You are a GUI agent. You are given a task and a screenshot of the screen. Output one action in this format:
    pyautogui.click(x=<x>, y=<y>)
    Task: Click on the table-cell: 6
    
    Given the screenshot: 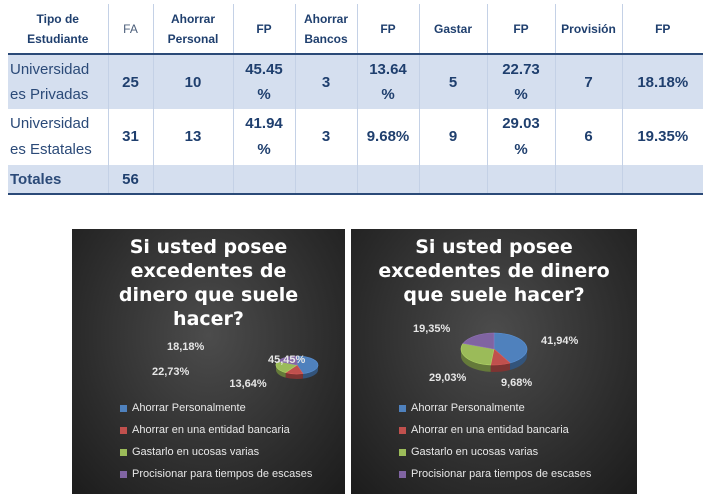 What is the action you would take?
    pyautogui.click(x=588, y=137)
    